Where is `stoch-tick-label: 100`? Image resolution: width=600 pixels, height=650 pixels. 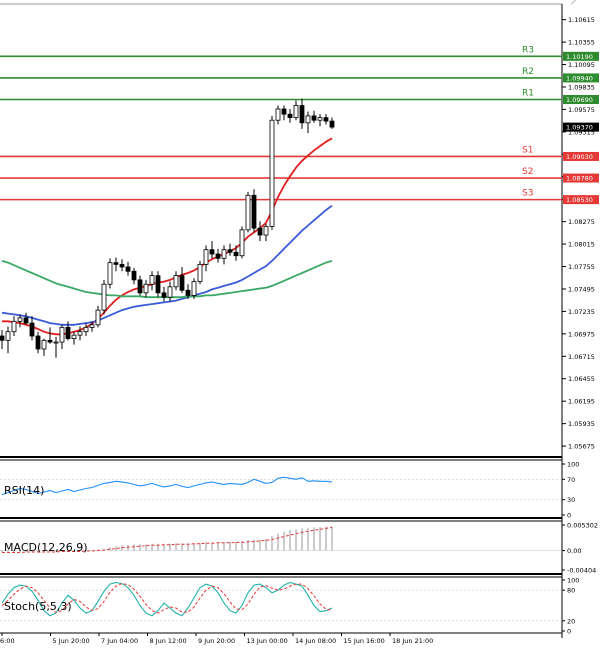 stoch-tick-label: 100 is located at coordinates (573, 581).